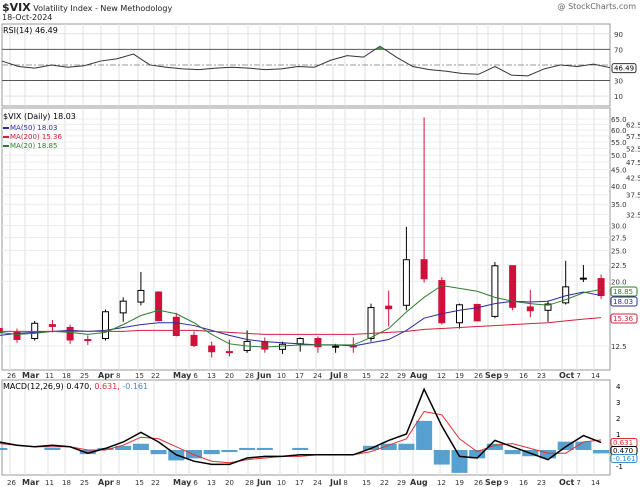 This screenshot has width=640, height=487. I want to click on macd-tick: -1, so click(619, 467).